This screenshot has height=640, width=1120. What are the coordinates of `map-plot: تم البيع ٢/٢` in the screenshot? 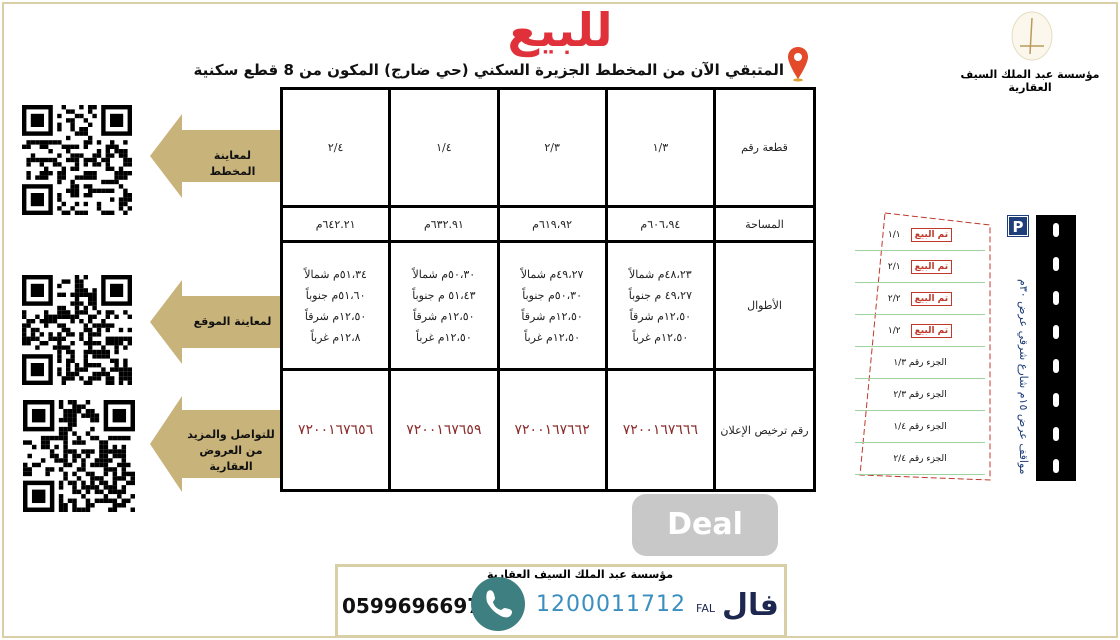 It's located at (920, 299).